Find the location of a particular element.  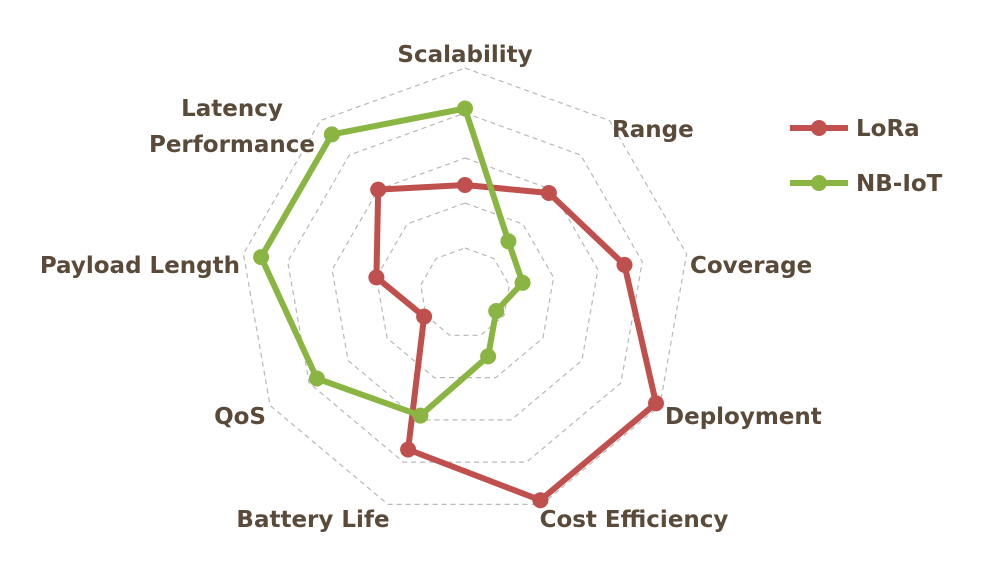

legend-swatch-marker-lora is located at coordinates (819, 128).